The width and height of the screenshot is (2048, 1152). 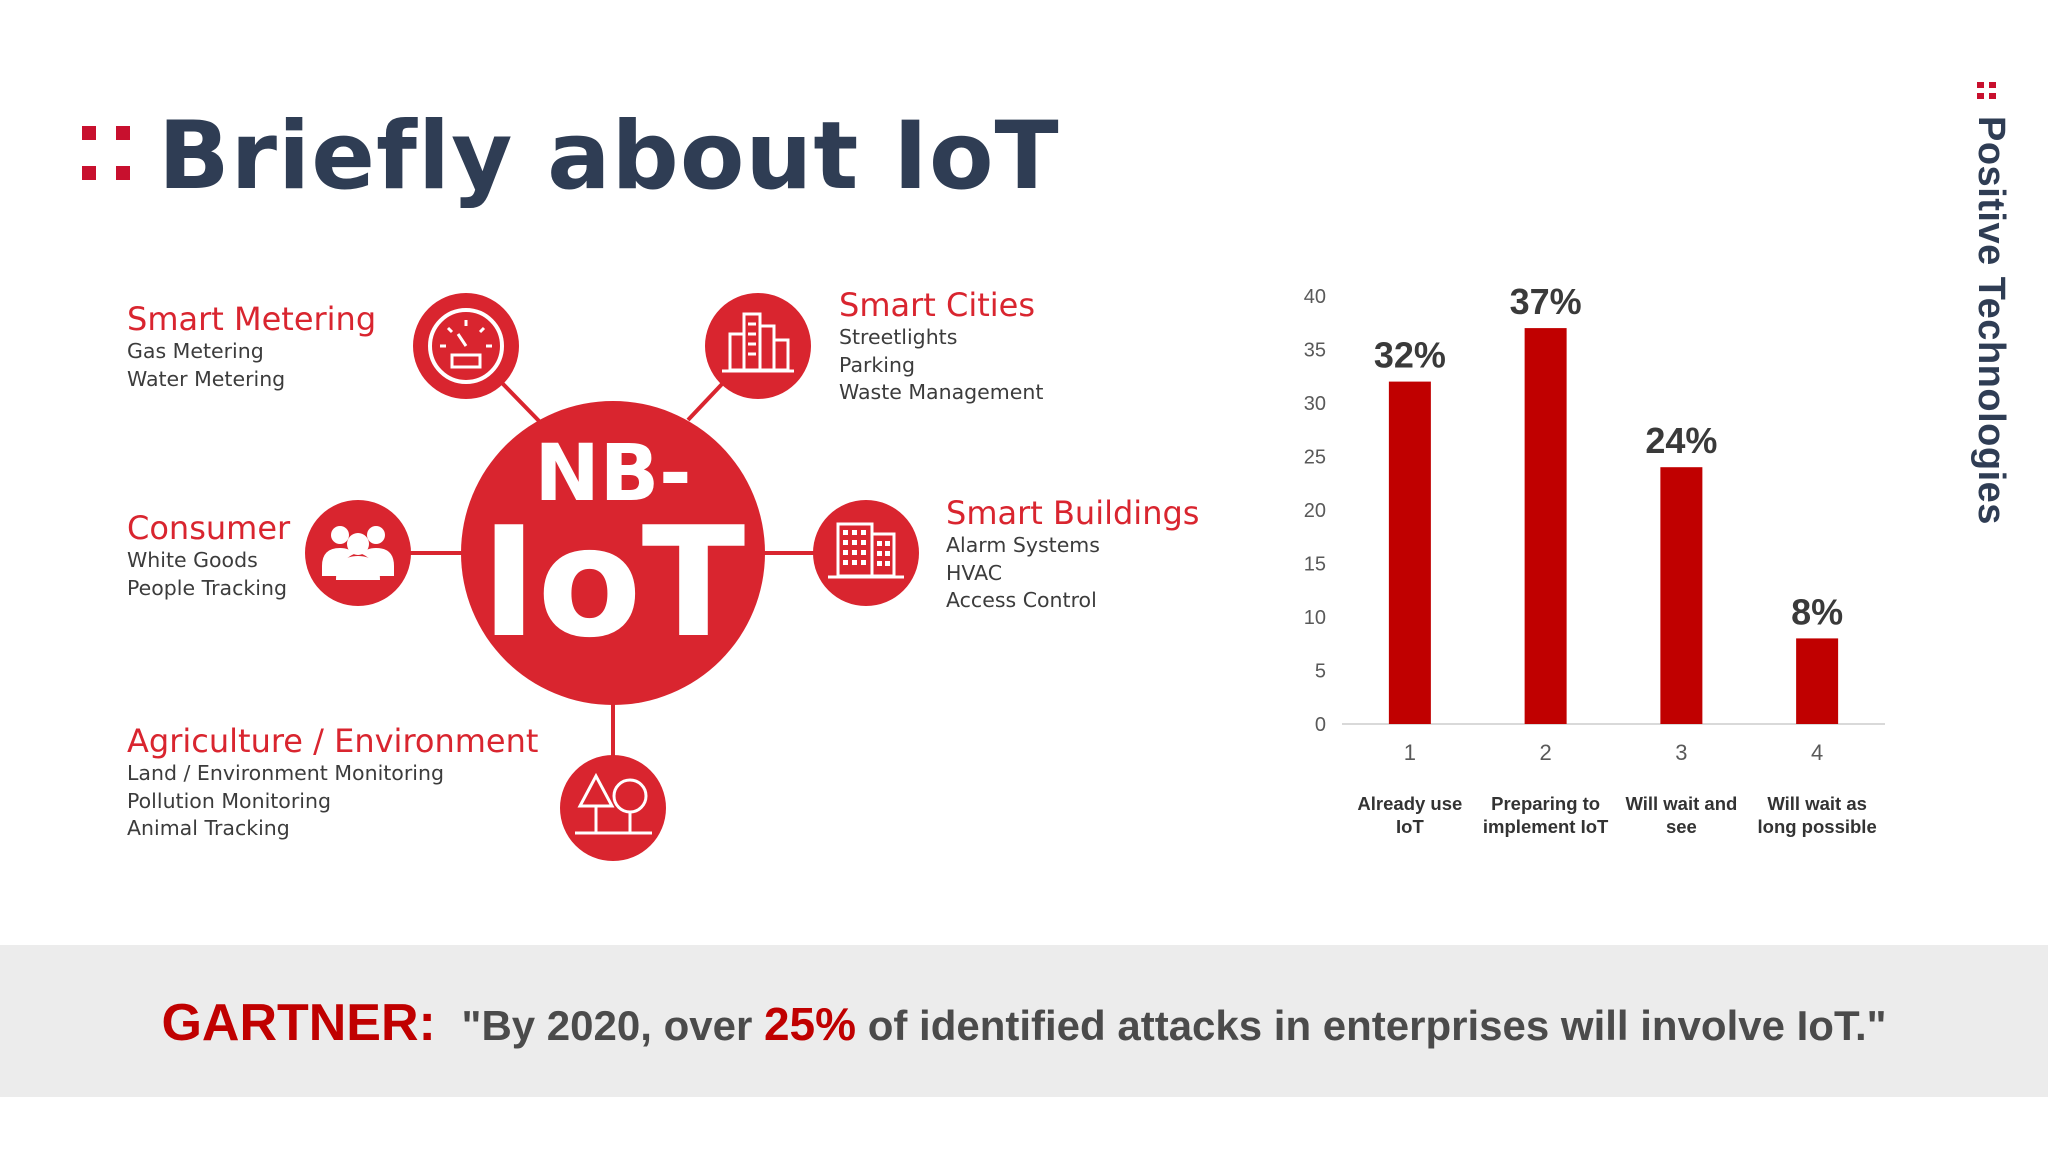 I want to click on category-item: Pollution Monitoring, so click(x=229, y=800).